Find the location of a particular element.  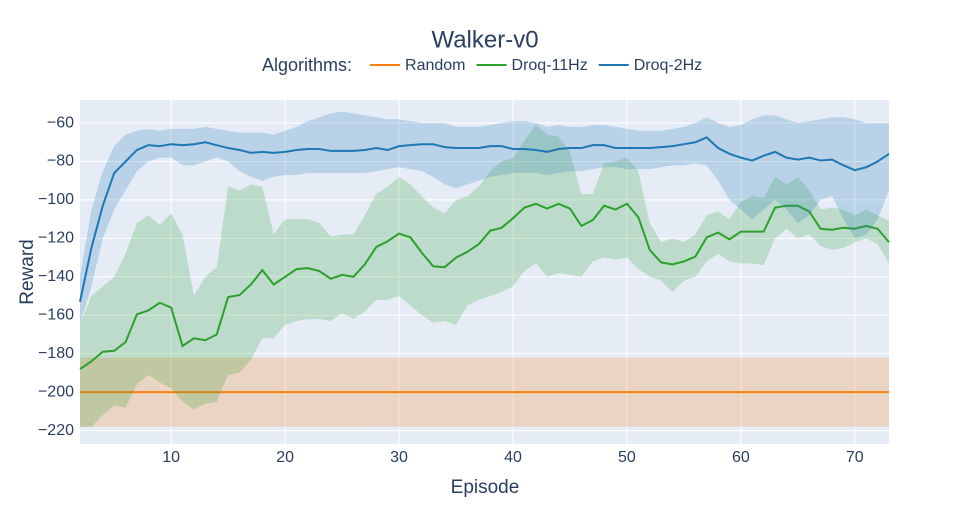

y-tick-label: −160 is located at coordinates (56, 314).